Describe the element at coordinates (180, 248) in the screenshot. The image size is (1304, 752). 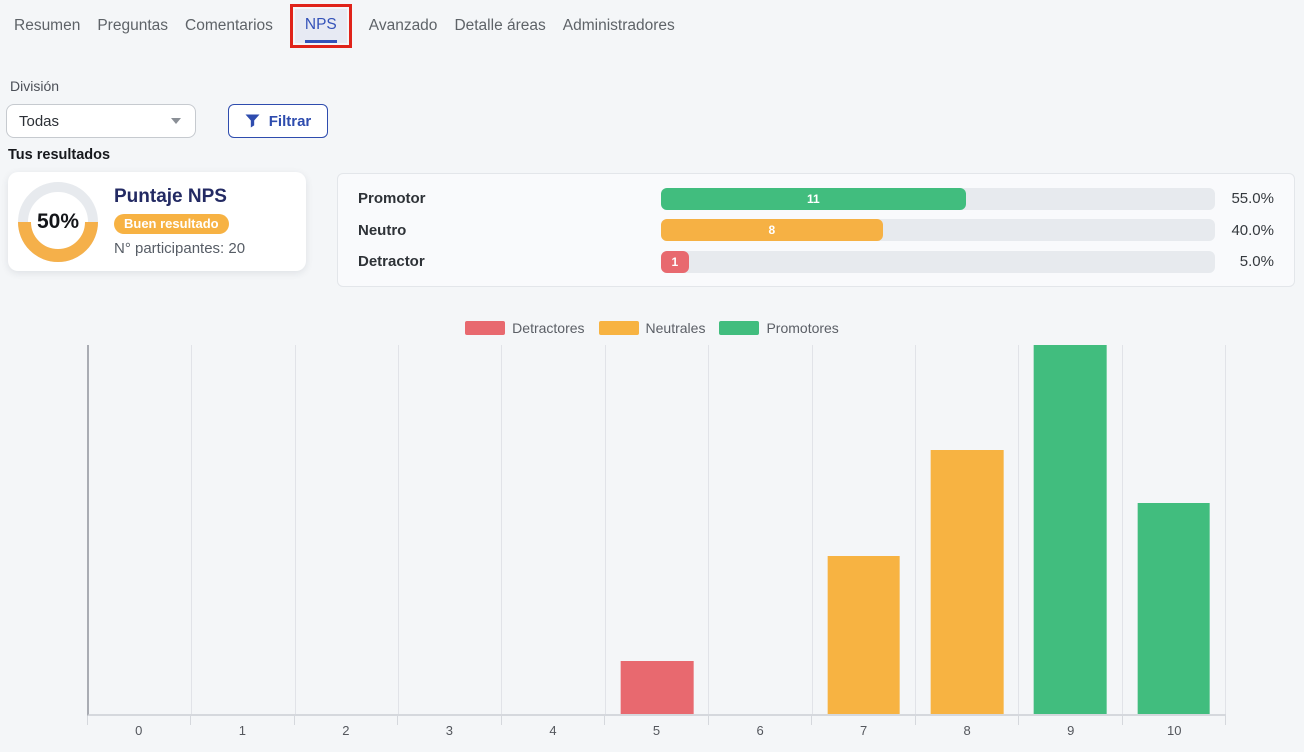
I see `participants-count: N° participantes: 20` at that location.